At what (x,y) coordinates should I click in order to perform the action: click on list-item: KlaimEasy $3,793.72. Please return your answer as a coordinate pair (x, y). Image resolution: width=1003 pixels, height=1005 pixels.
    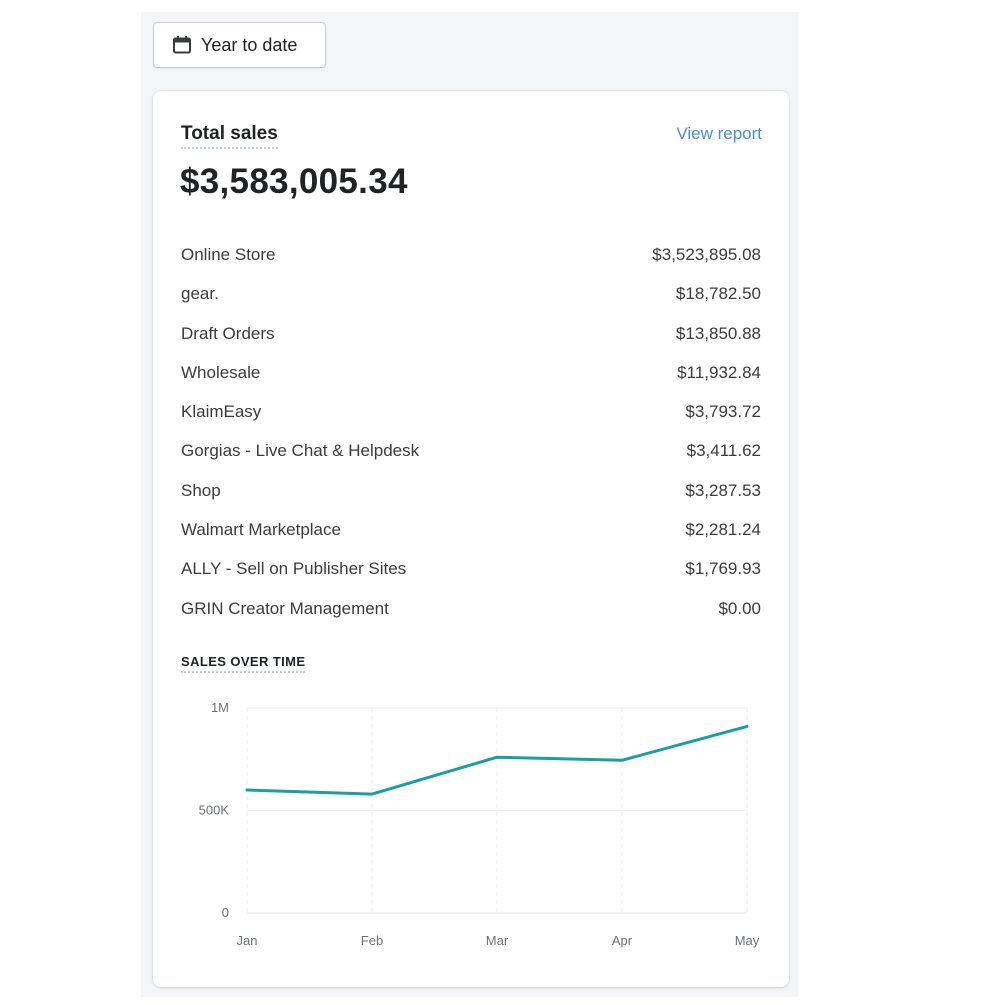
    Looking at the image, I should click on (471, 414).